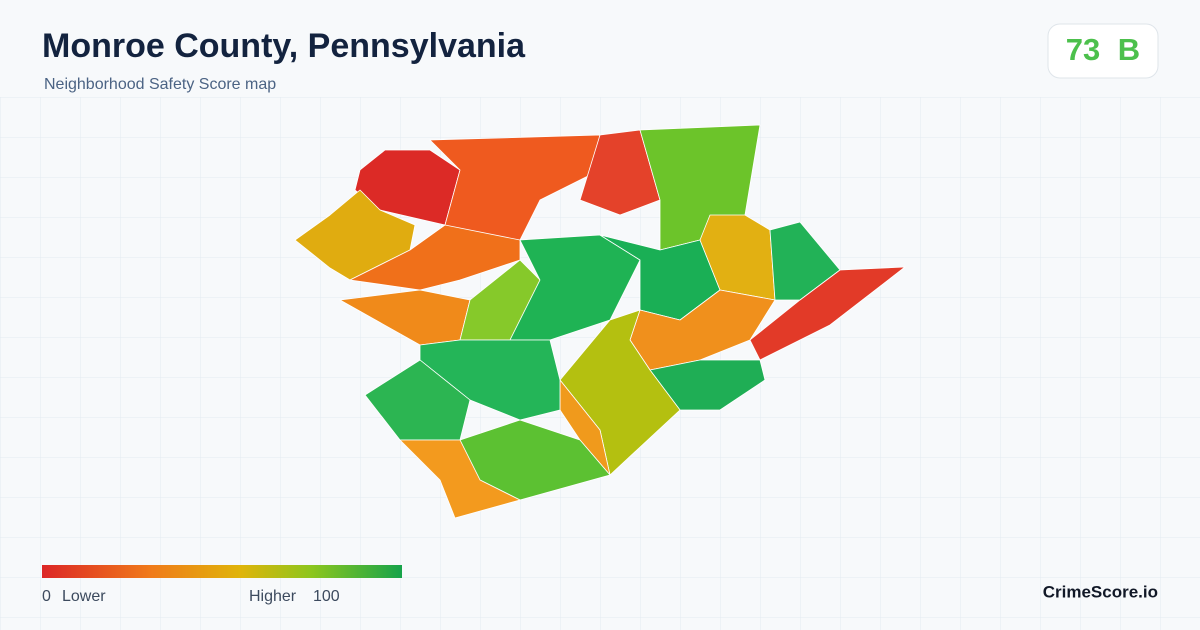 The height and width of the screenshot is (630, 1200). I want to click on legend-max: 100, so click(326, 596).